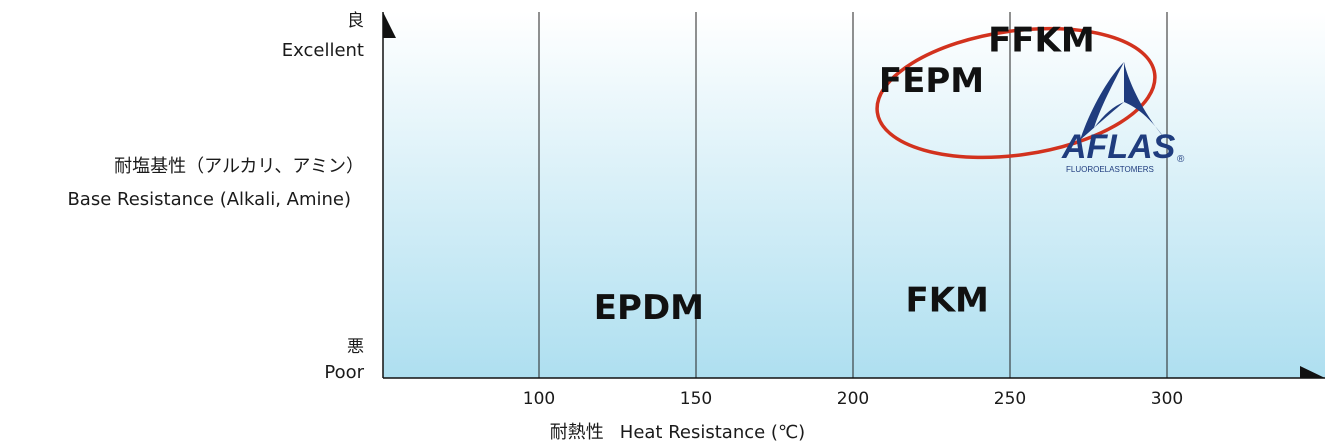  Describe the element at coordinates (946, 300) in the screenshot. I see `material-label-fkm: FKM` at that location.